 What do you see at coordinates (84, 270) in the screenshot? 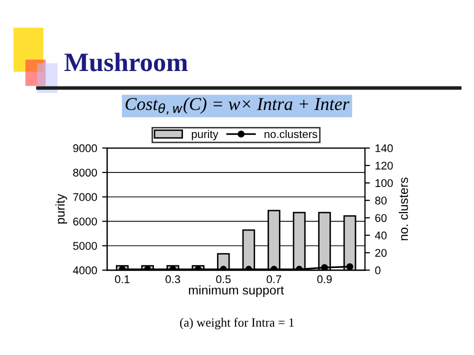
I see `y-tick-label: 4000` at bounding box center [84, 270].